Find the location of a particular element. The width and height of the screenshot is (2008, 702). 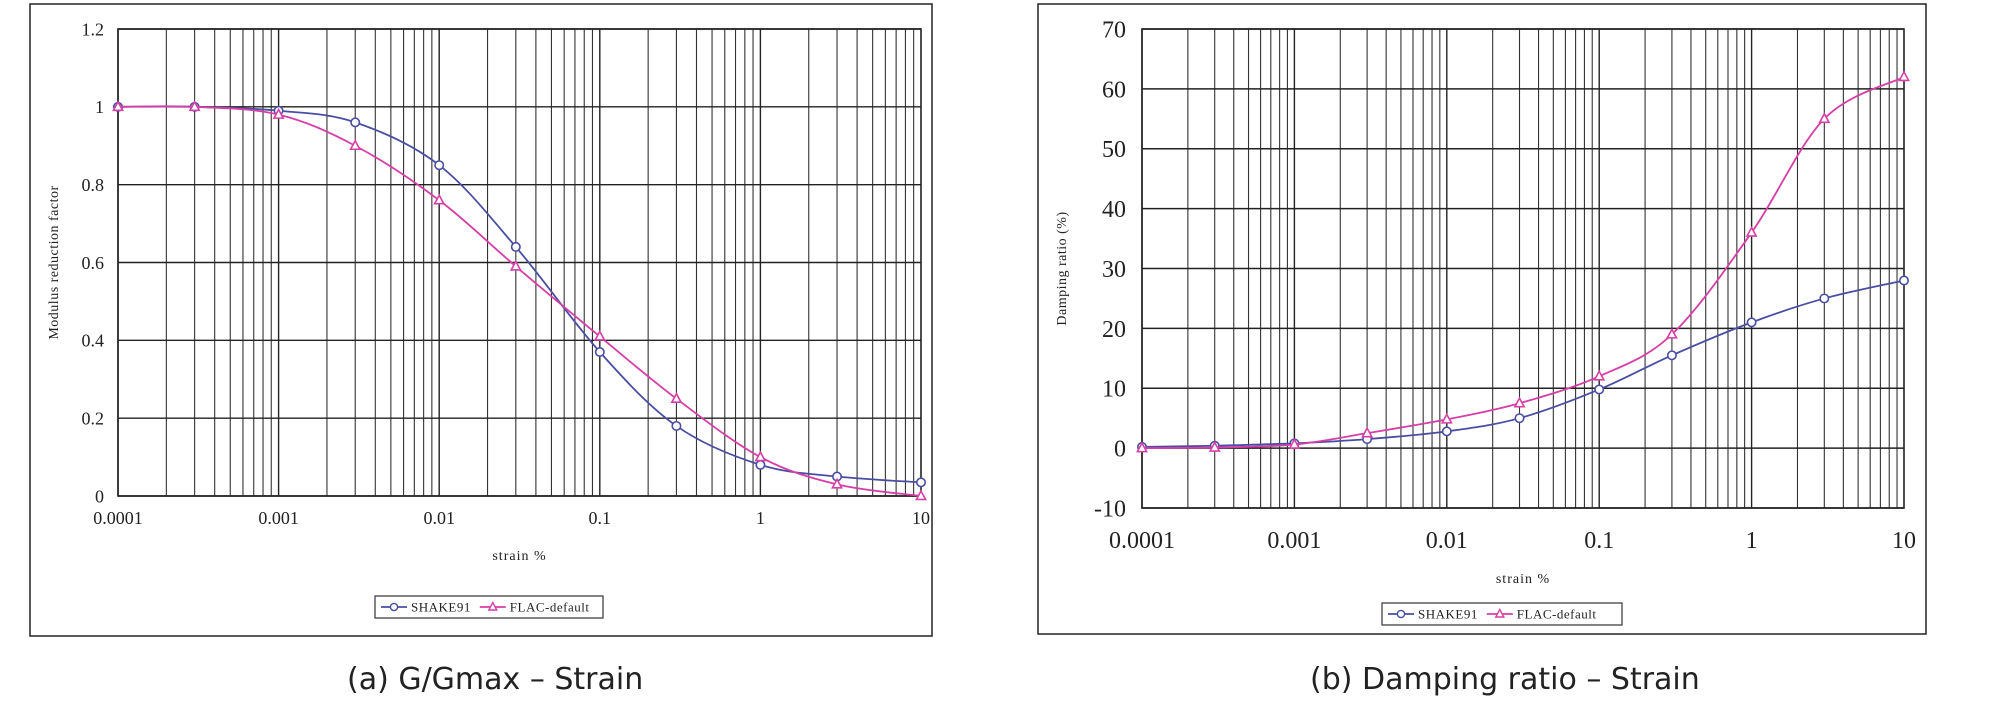

y-axis-title: Modulus reduction factor is located at coordinates (54, 262).